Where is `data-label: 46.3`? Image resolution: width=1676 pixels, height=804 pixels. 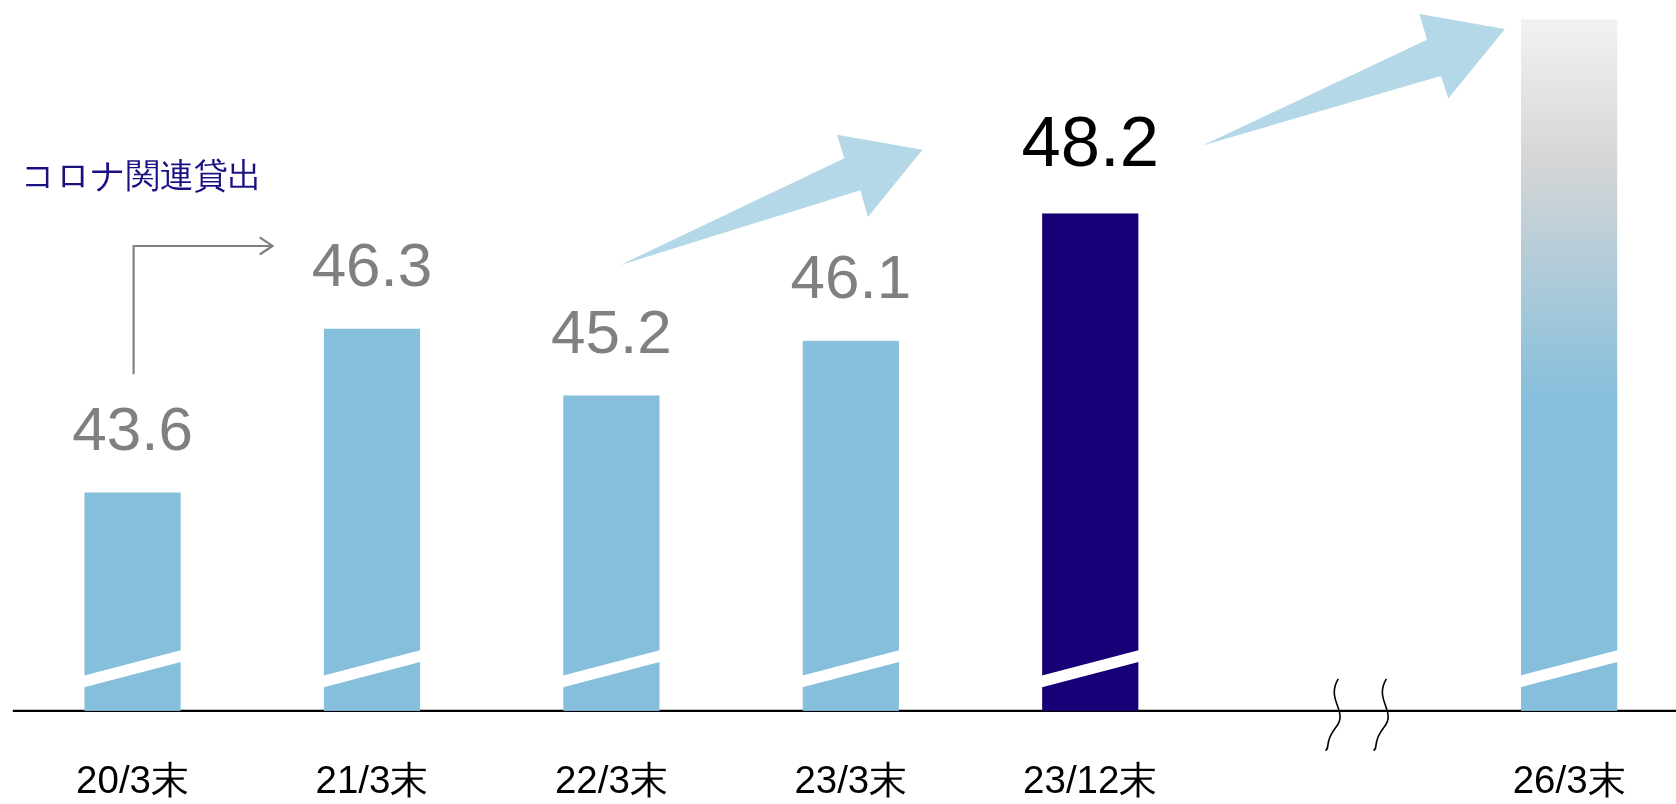
data-label: 46.3 is located at coordinates (372, 264).